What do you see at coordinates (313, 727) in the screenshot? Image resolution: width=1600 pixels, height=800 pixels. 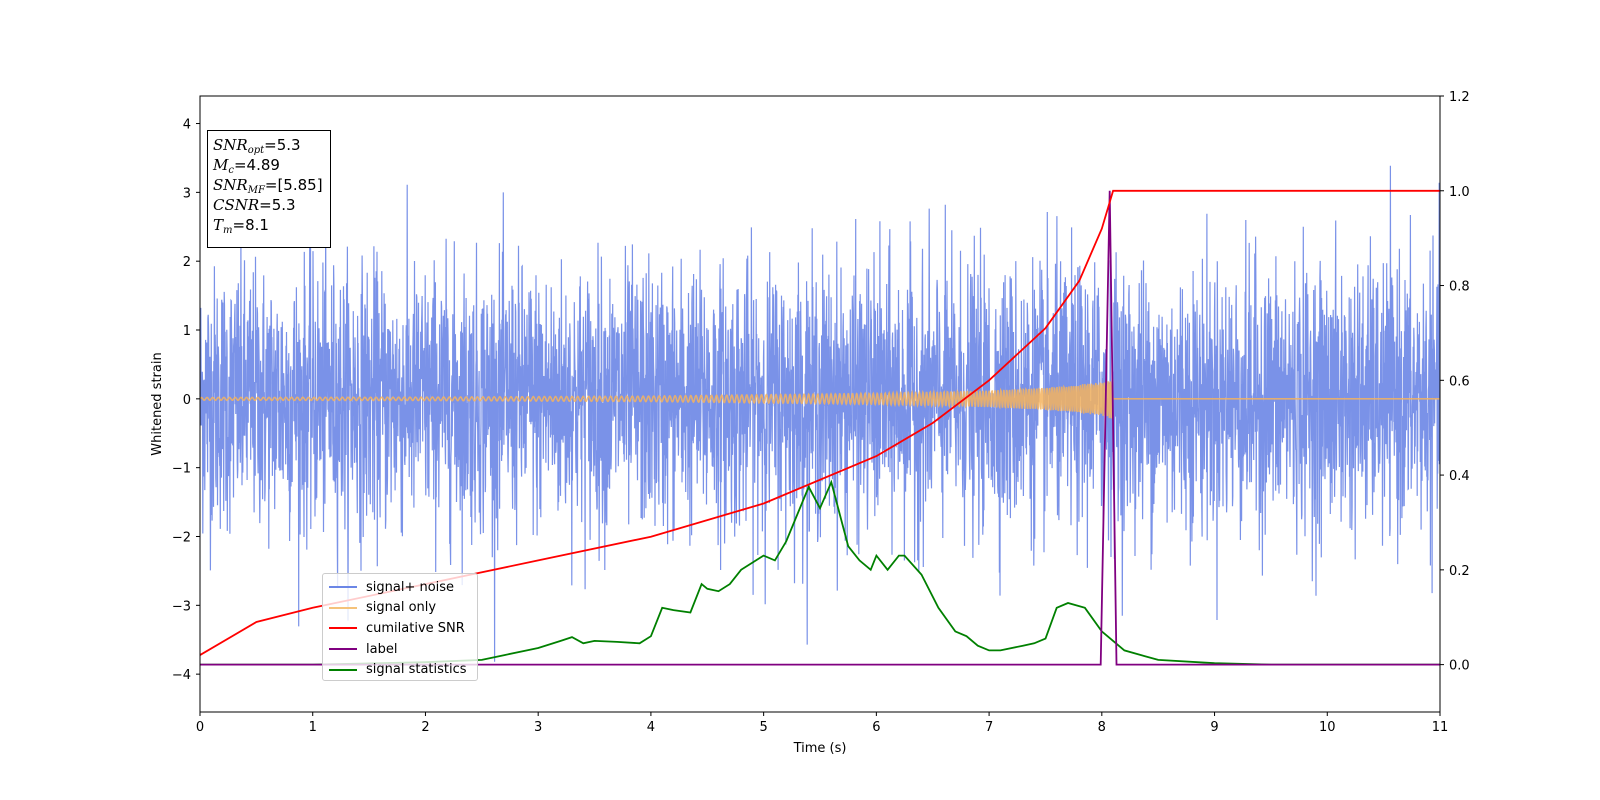 I see `x-tick-label-1: 1` at bounding box center [313, 727].